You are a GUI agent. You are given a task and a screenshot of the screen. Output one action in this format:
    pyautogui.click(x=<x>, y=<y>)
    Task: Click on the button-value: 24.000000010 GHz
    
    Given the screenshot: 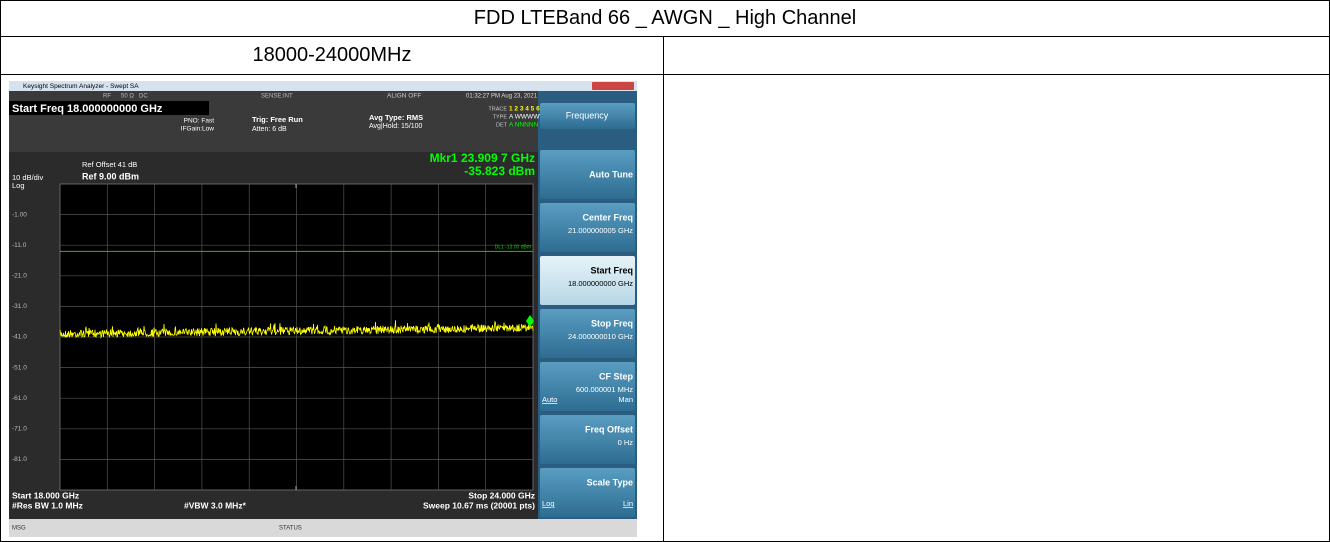 What is the action you would take?
    pyautogui.click(x=600, y=336)
    